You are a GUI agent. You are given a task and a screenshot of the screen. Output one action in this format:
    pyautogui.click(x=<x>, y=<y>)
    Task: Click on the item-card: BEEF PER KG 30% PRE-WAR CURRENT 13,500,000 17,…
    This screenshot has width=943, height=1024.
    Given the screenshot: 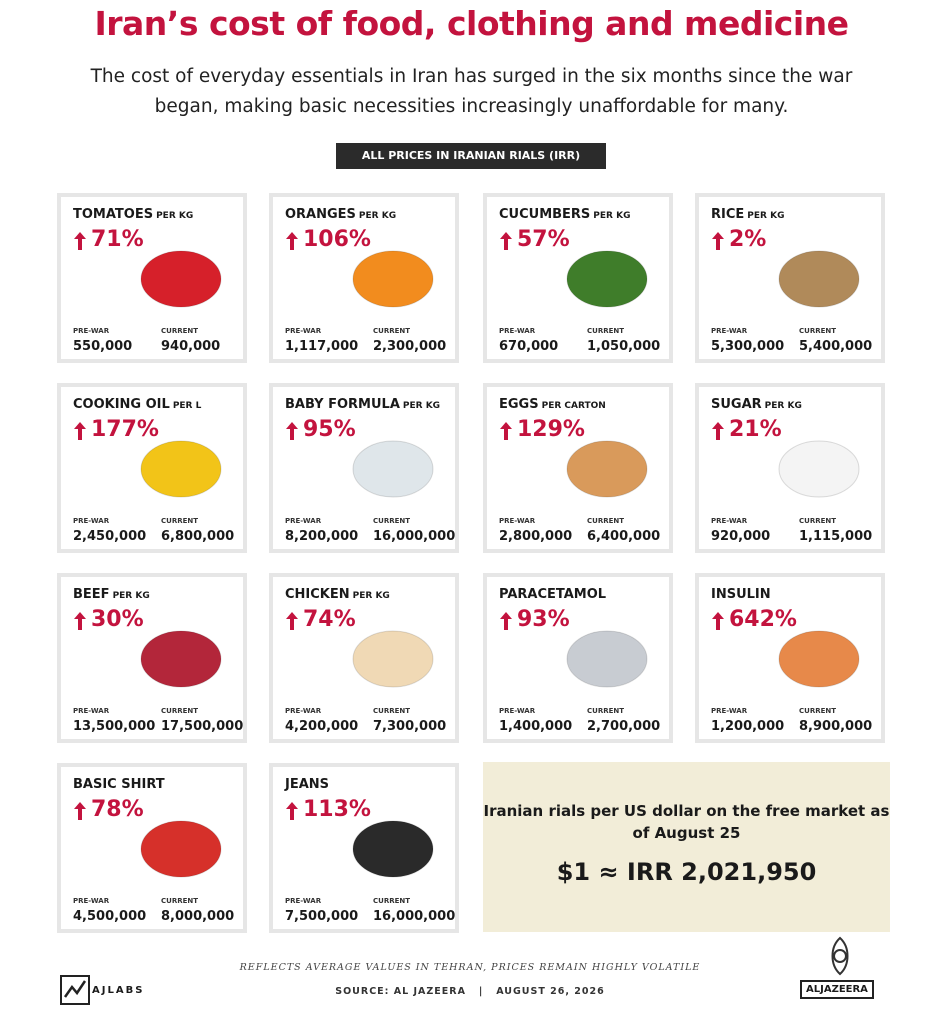 What is the action you would take?
    pyautogui.click(x=152, y=658)
    